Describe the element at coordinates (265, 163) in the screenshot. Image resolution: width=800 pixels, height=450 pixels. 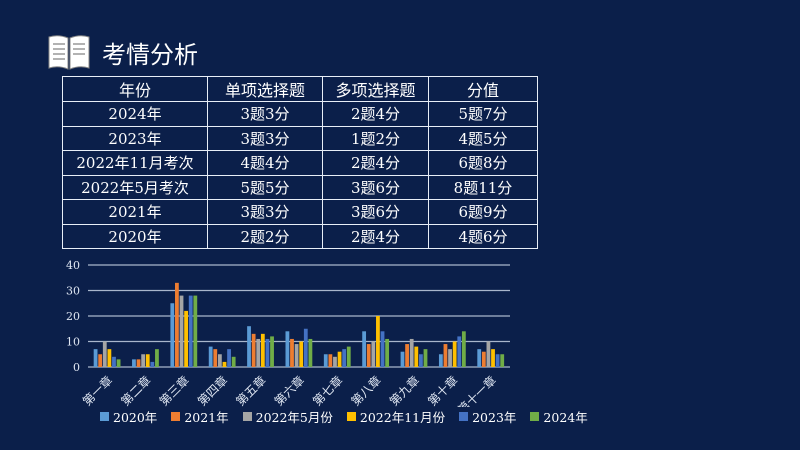
I see `table-cell: 4题4分` at that location.